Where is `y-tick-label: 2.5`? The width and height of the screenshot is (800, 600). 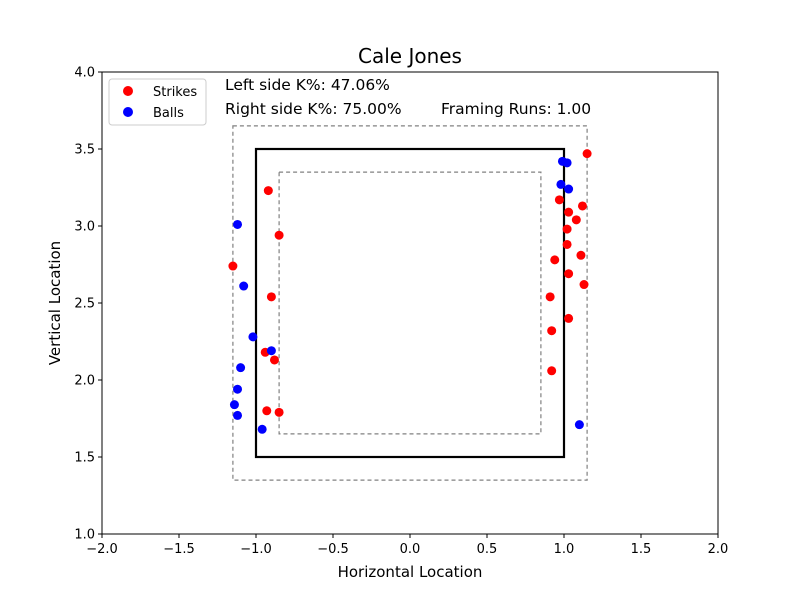
y-tick-label: 2.5 is located at coordinates (84, 304).